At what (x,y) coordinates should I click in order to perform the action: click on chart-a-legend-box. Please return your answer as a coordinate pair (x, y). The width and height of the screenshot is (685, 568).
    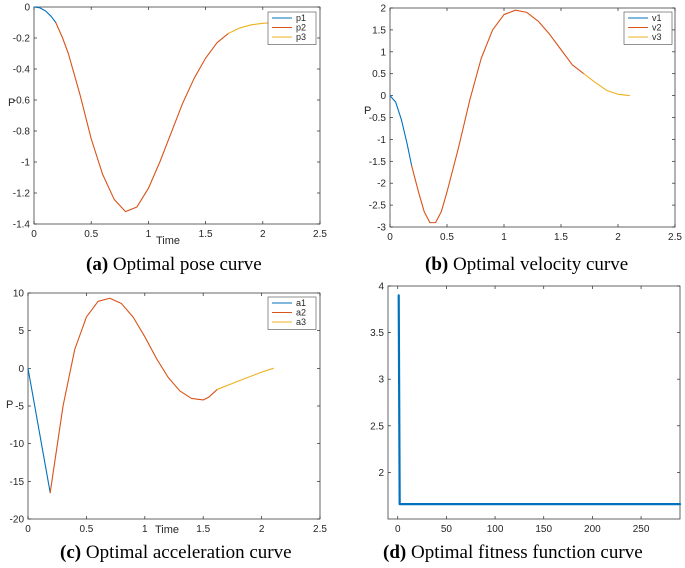
    Looking at the image, I should click on (292, 28).